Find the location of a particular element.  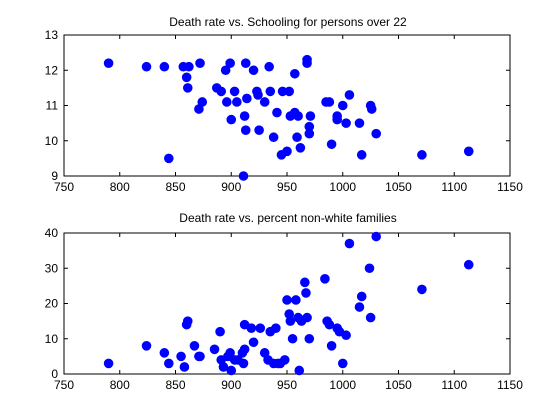

y-tick-label-bottom: 30 is located at coordinates (52, 268).